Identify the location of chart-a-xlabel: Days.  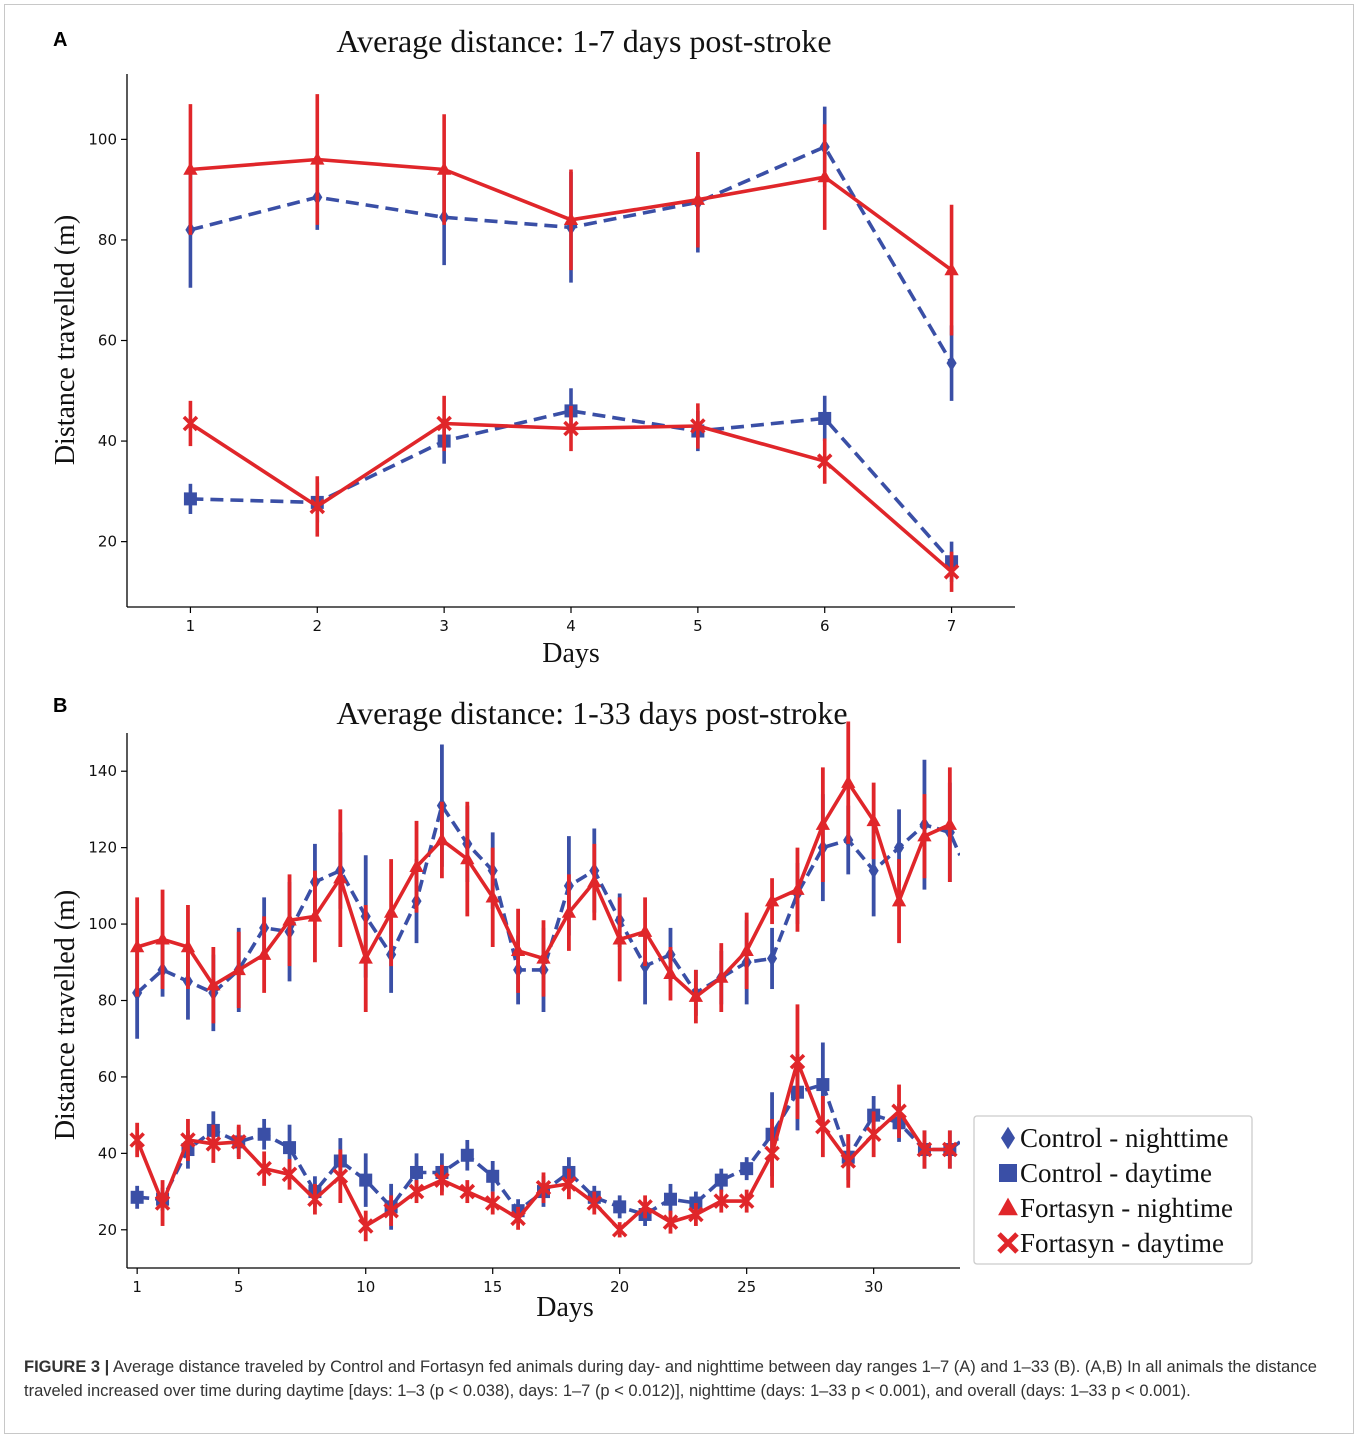
(571, 653).